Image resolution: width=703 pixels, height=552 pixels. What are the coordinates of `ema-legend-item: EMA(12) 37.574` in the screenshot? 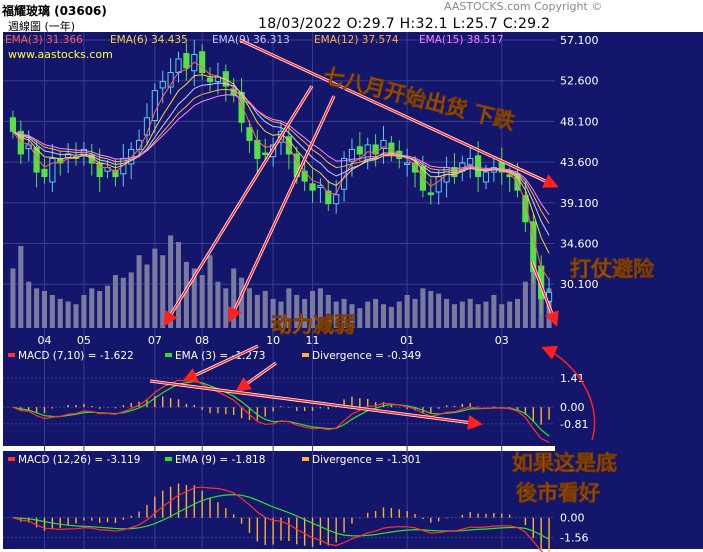 It's located at (356, 40).